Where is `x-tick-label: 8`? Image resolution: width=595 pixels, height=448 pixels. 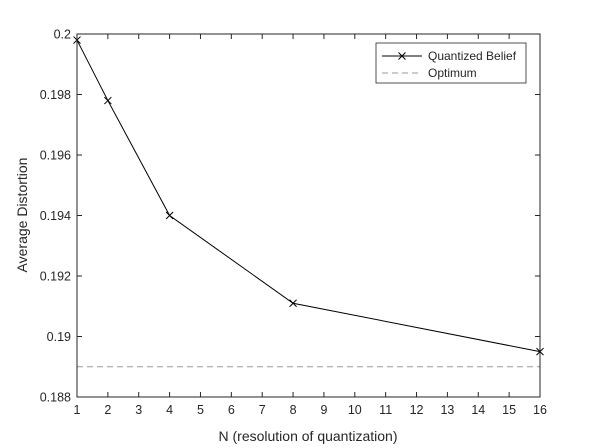
x-tick-label: 8 is located at coordinates (293, 410).